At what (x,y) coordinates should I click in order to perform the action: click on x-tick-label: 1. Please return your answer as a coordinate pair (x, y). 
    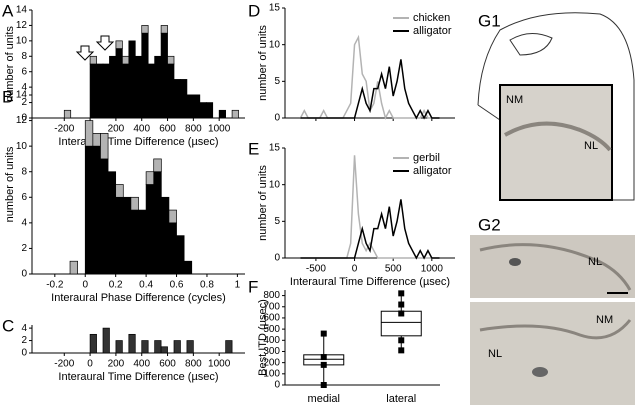
    Looking at the image, I should click on (238, 285).